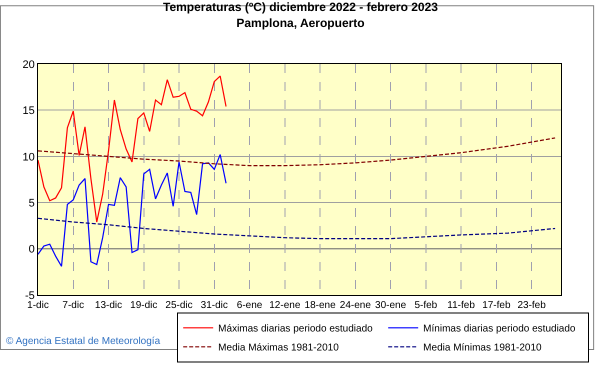 This screenshot has width=601, height=374. Describe the element at coordinates (426, 305) in the screenshot. I see `x-tick-label: 5-feb` at that location.